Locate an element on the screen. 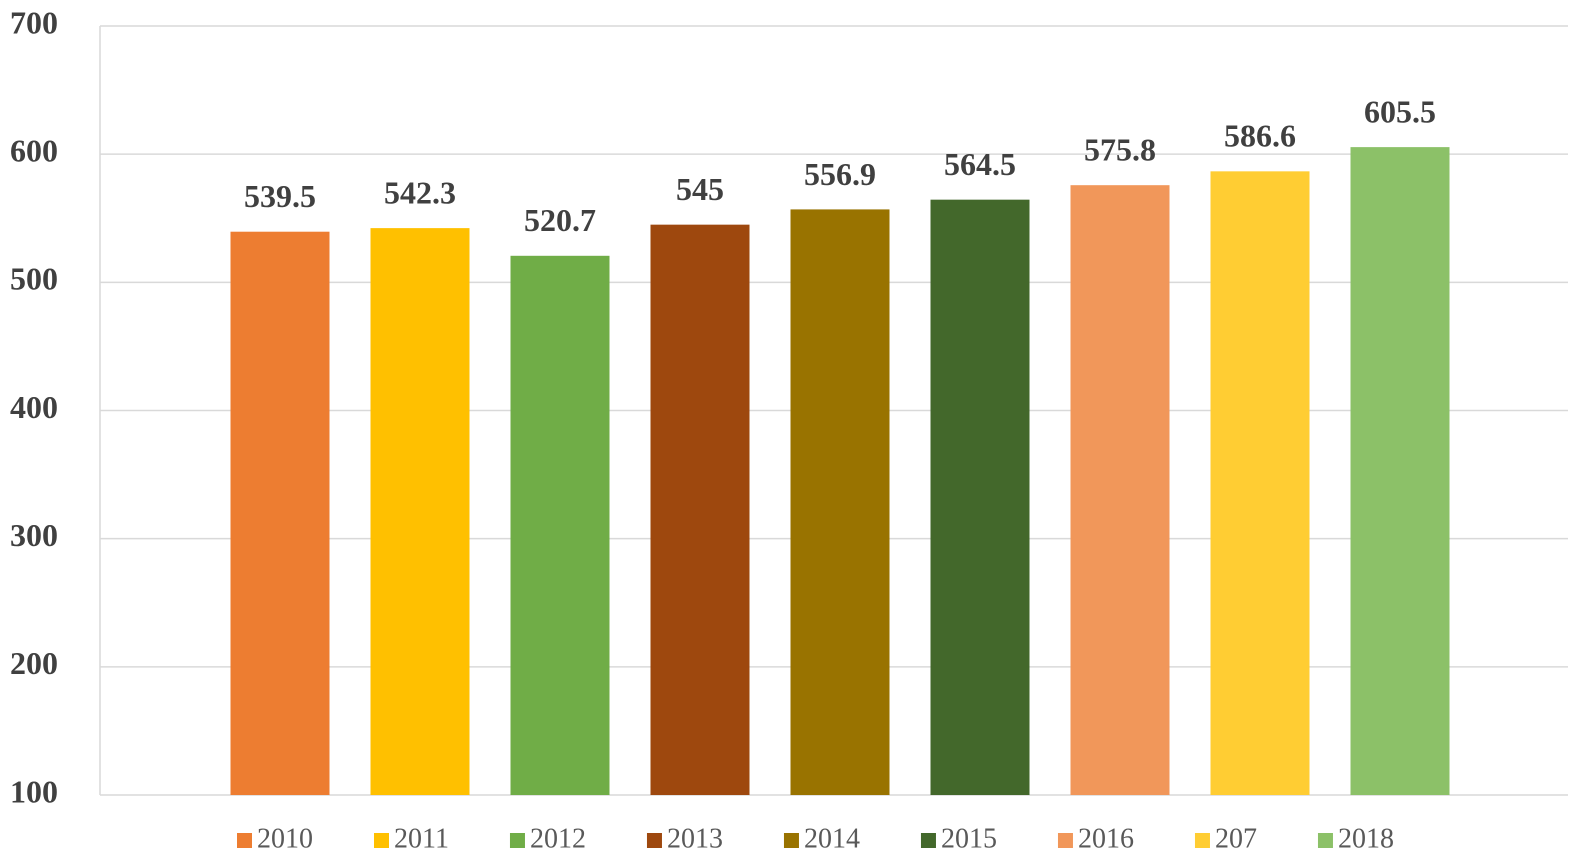  legend-label: 2012 is located at coordinates (558, 838).